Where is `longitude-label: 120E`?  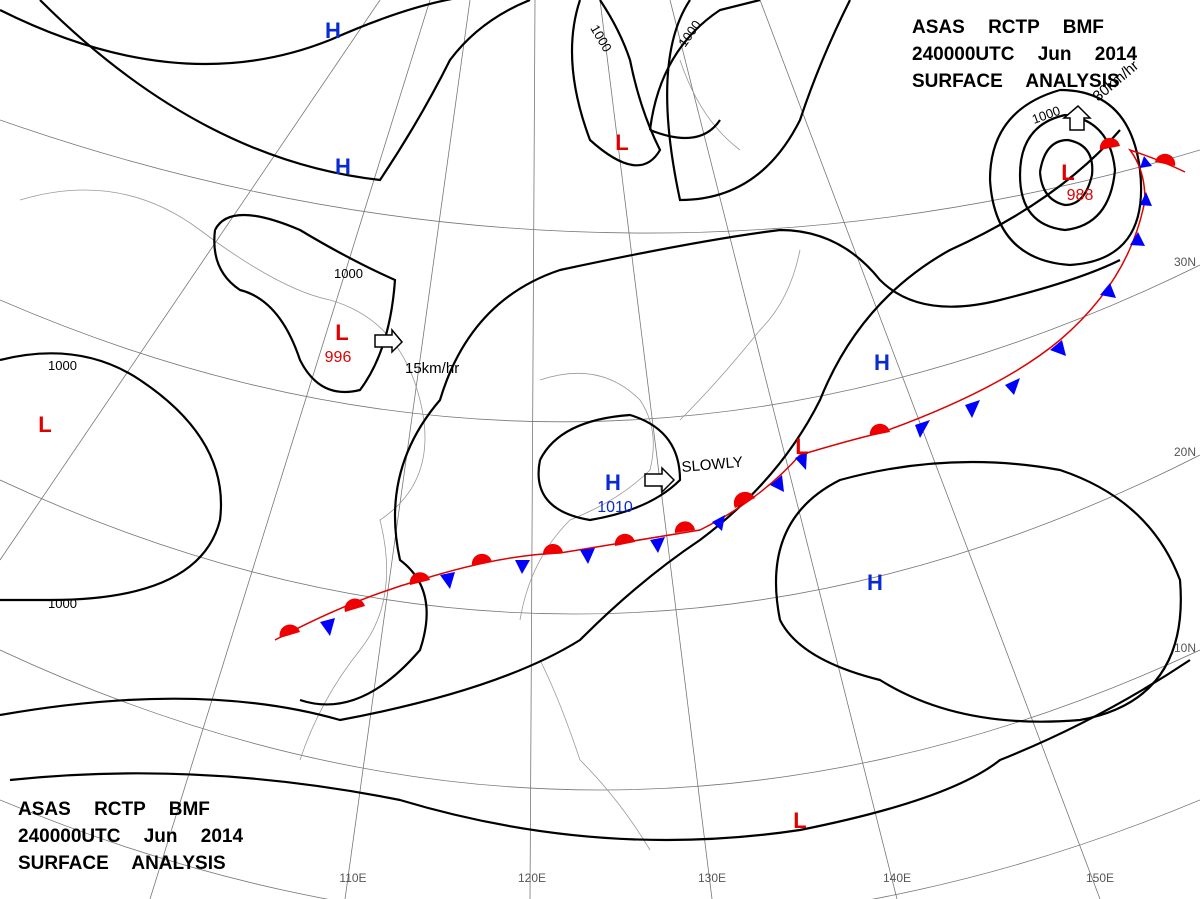 longitude-label: 120E is located at coordinates (532, 878).